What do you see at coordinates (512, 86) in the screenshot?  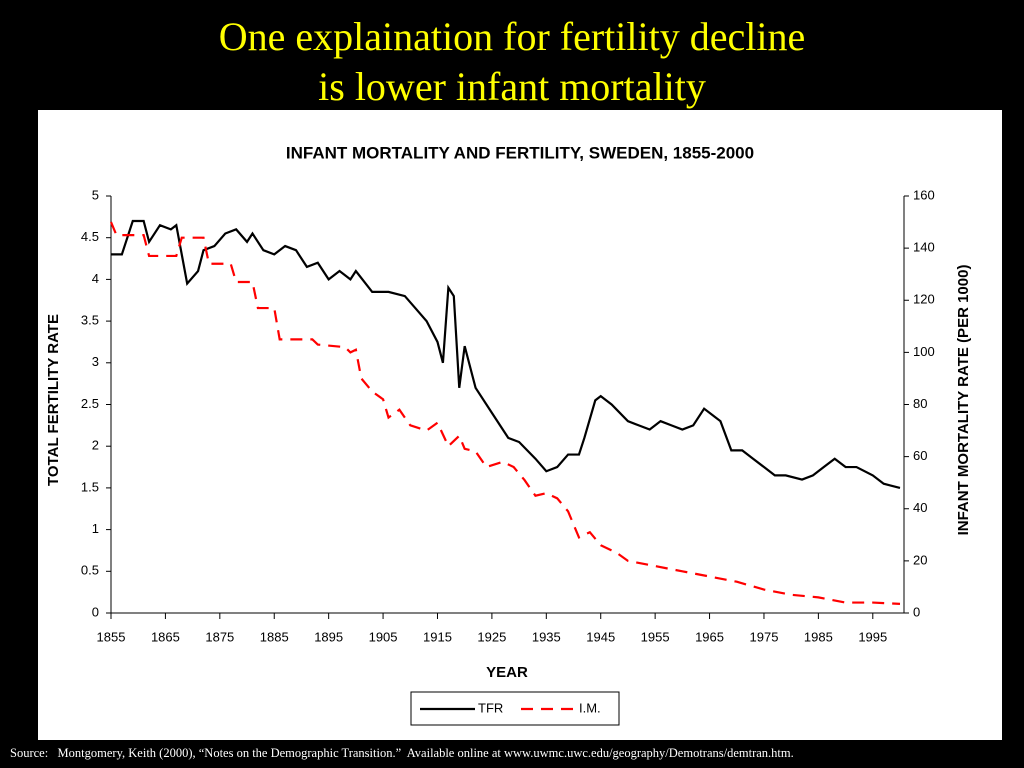 I see `slide-title: is lower infant mortality` at bounding box center [512, 86].